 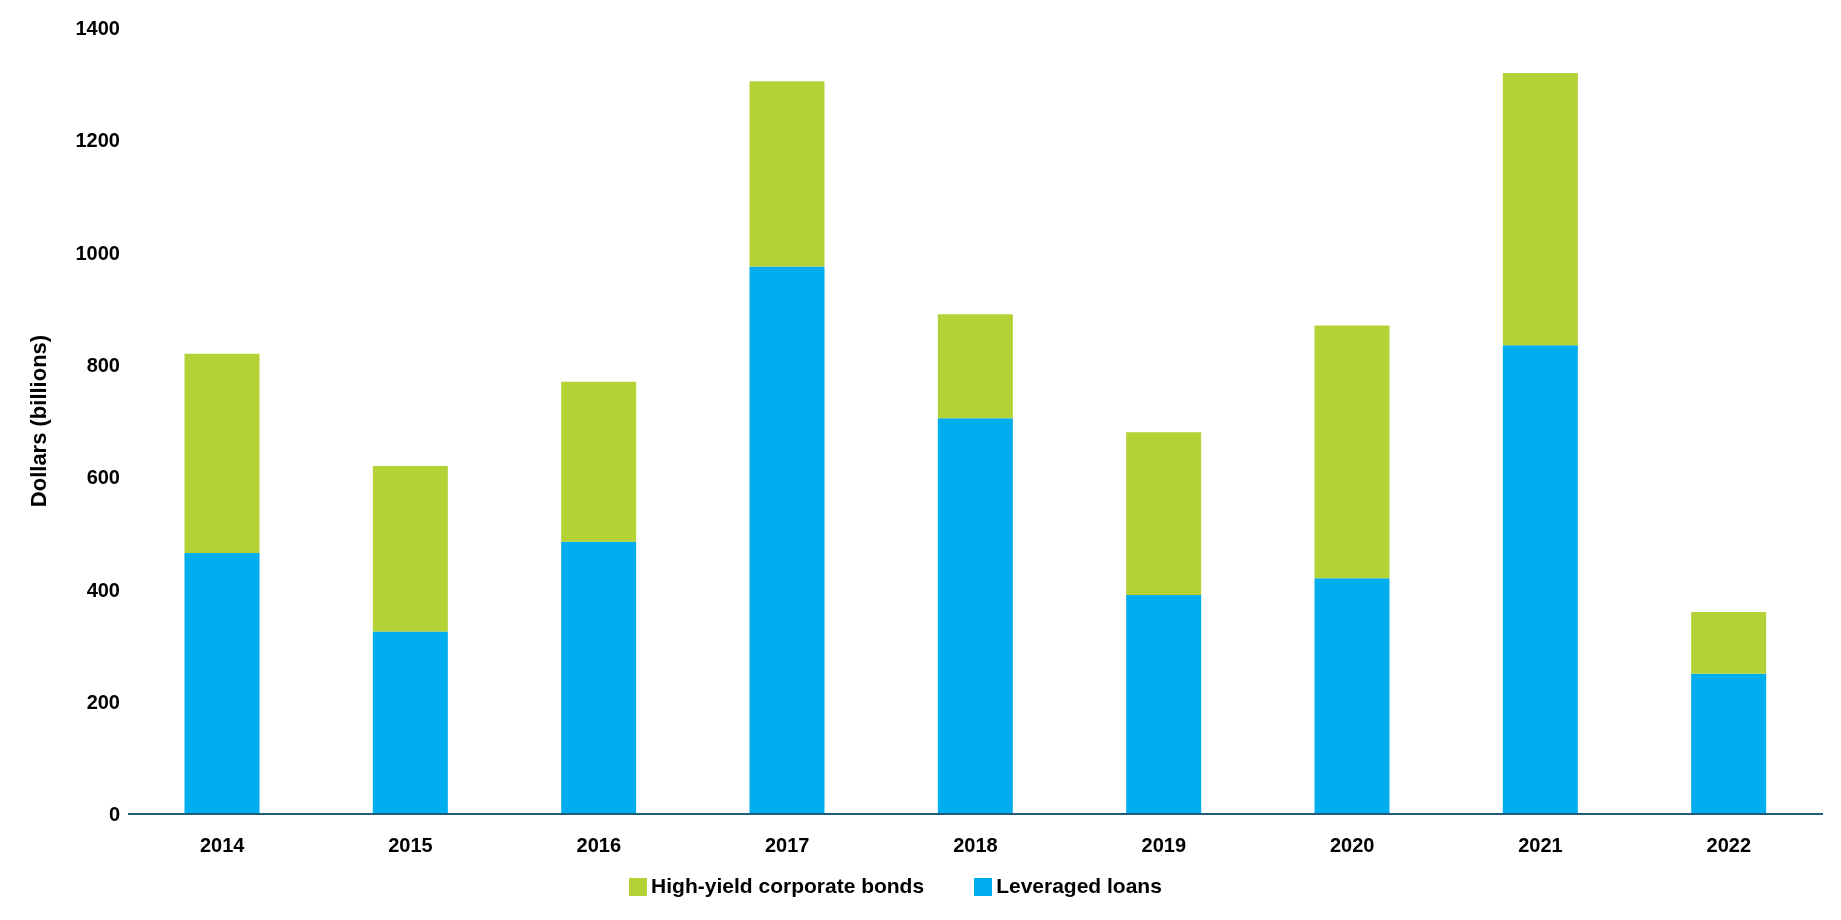 What do you see at coordinates (97, 28) in the screenshot?
I see `y-tick-label: 1400` at bounding box center [97, 28].